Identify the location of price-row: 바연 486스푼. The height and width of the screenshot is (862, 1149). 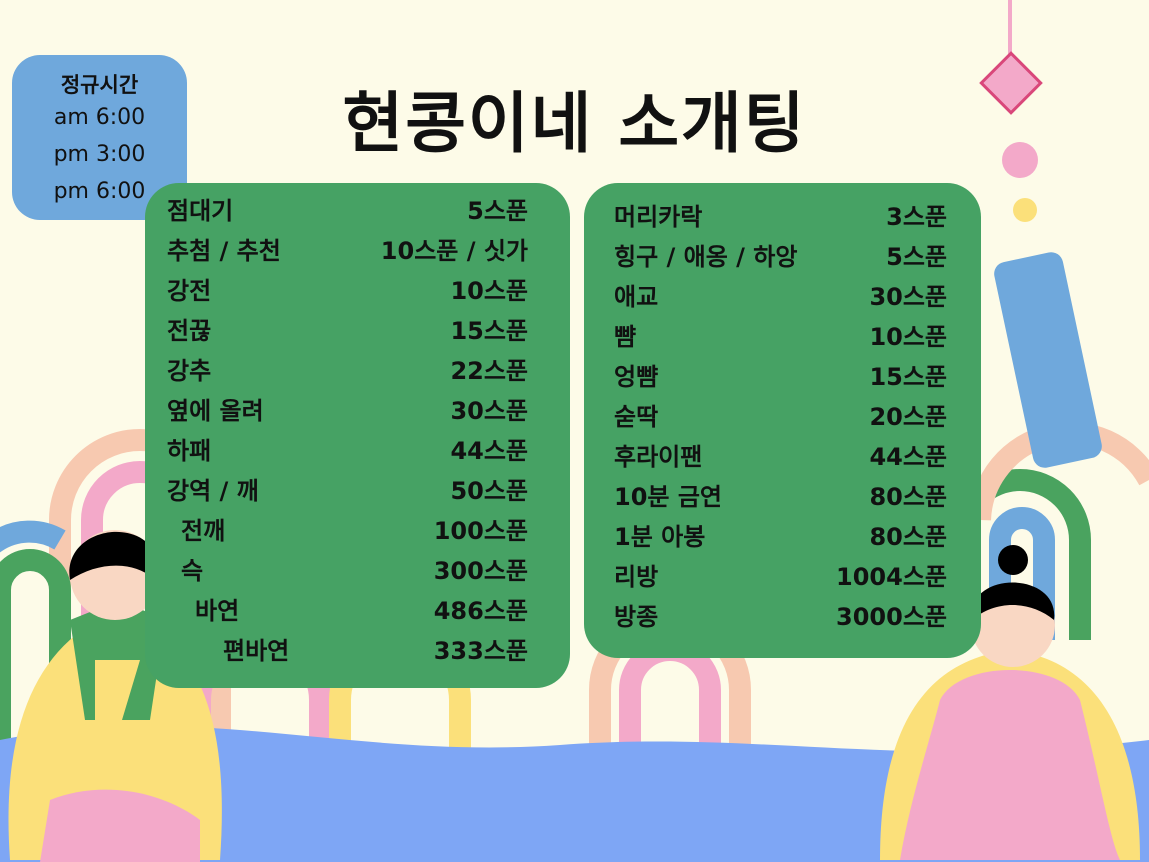
(347, 611).